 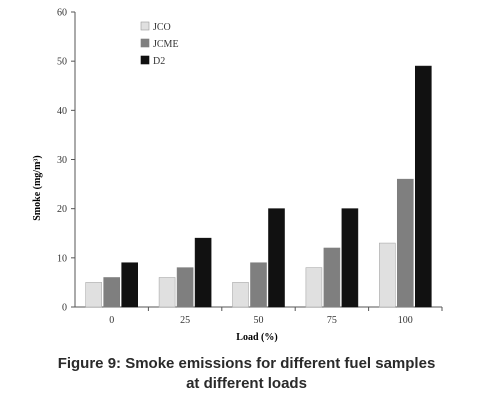 I want to click on x-tick-label: 100, so click(x=405, y=320).